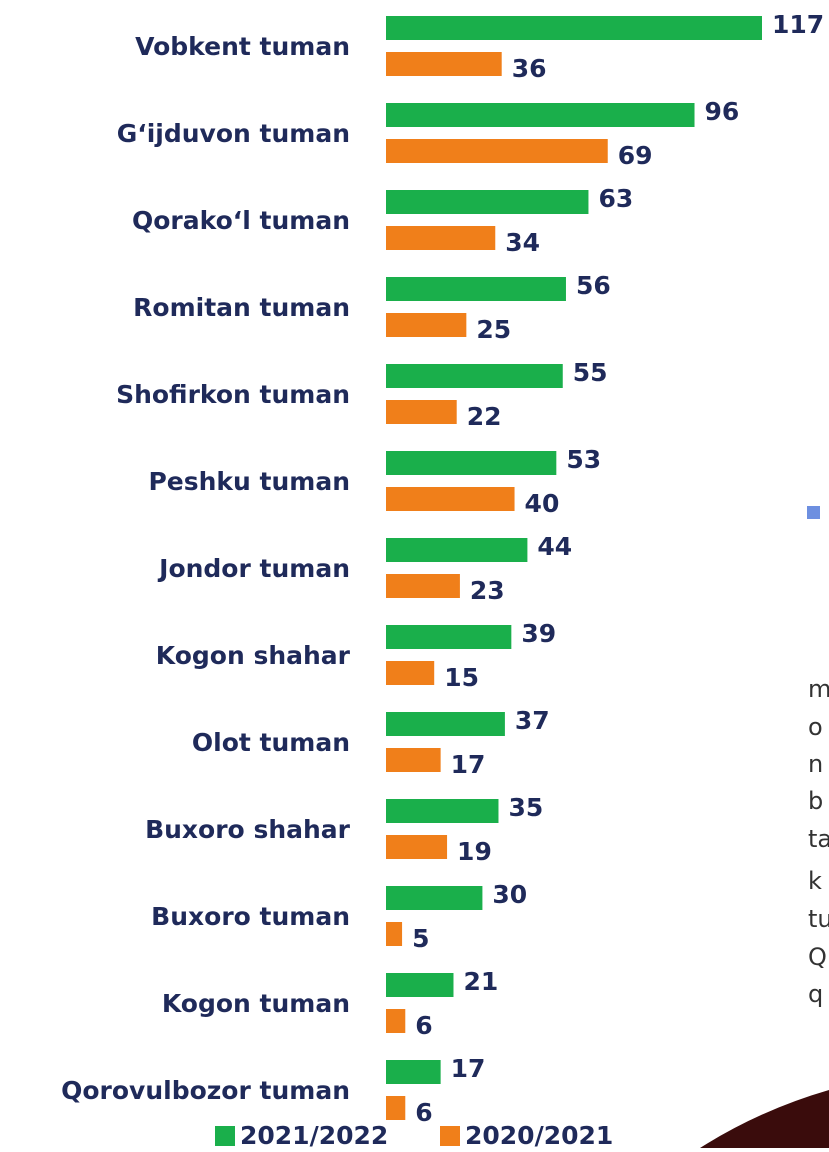 Image resolution: width=829 pixels, height=1152 pixels. What do you see at coordinates (818, 689) in the screenshot?
I see `annotation: m` at bounding box center [818, 689].